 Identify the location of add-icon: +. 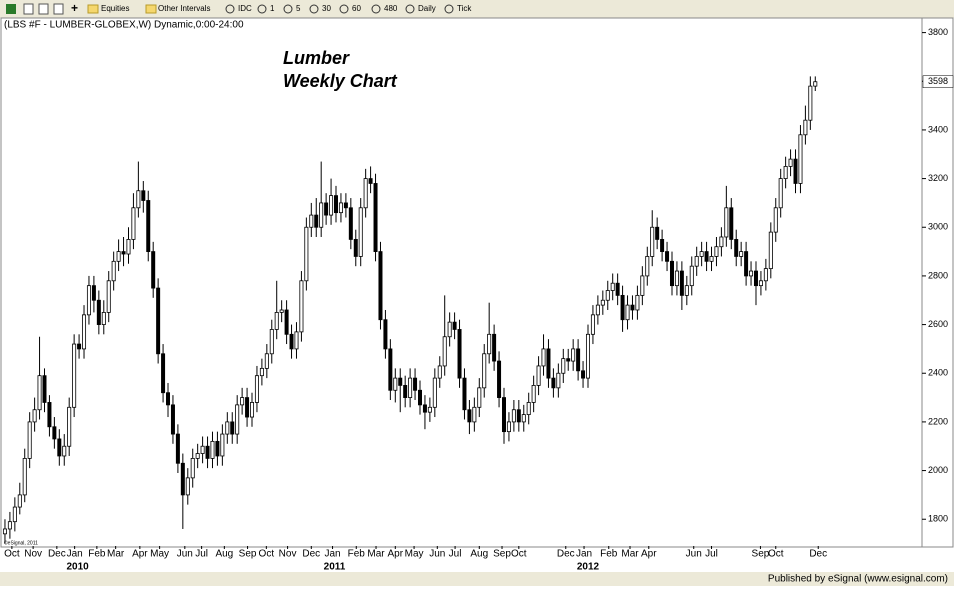
(74, 8).